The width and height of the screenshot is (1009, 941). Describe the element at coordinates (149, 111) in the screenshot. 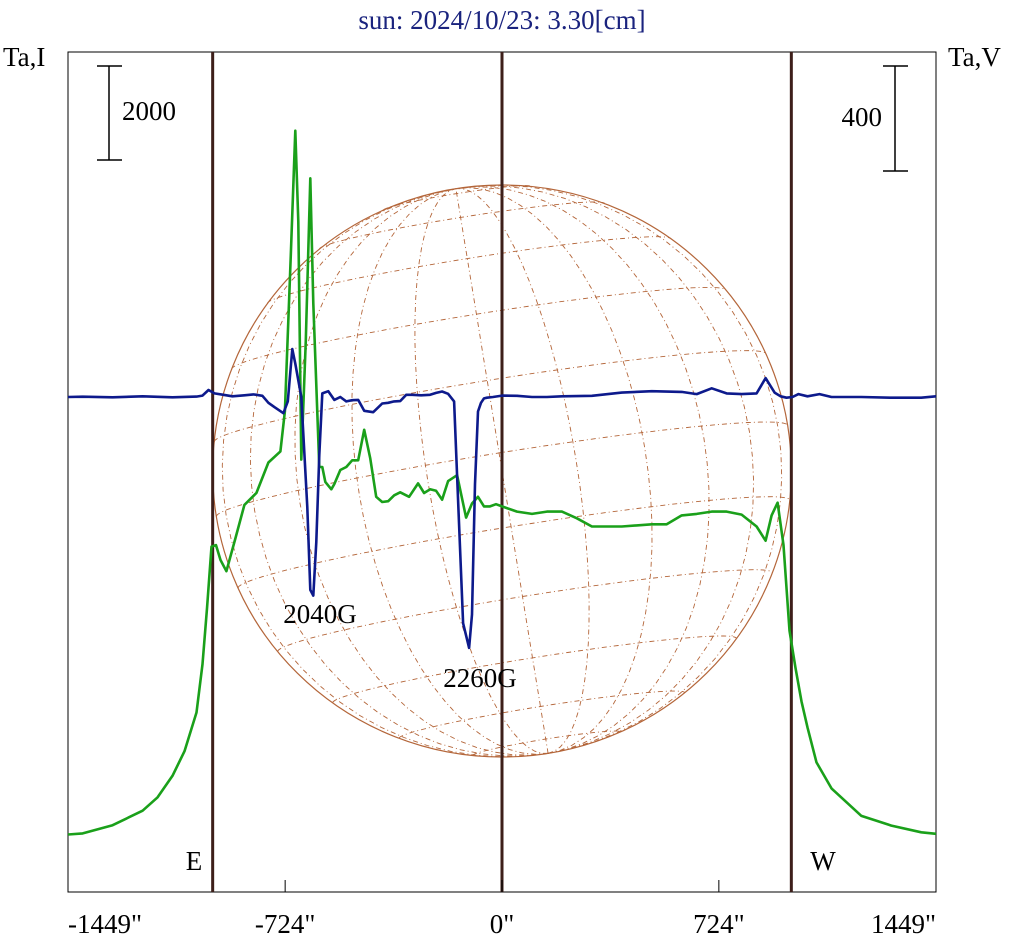

I see `left-scale-label: 2000` at that location.